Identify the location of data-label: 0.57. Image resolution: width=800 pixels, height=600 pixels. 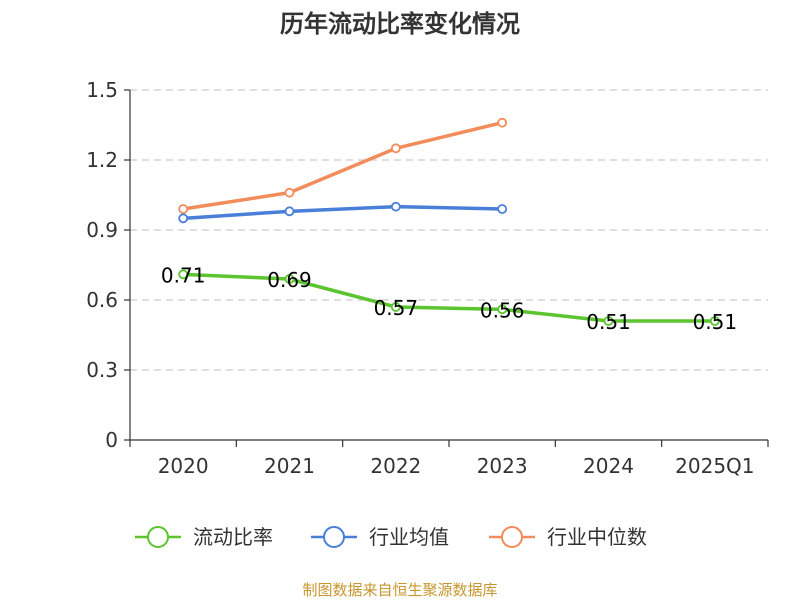
(396, 308).